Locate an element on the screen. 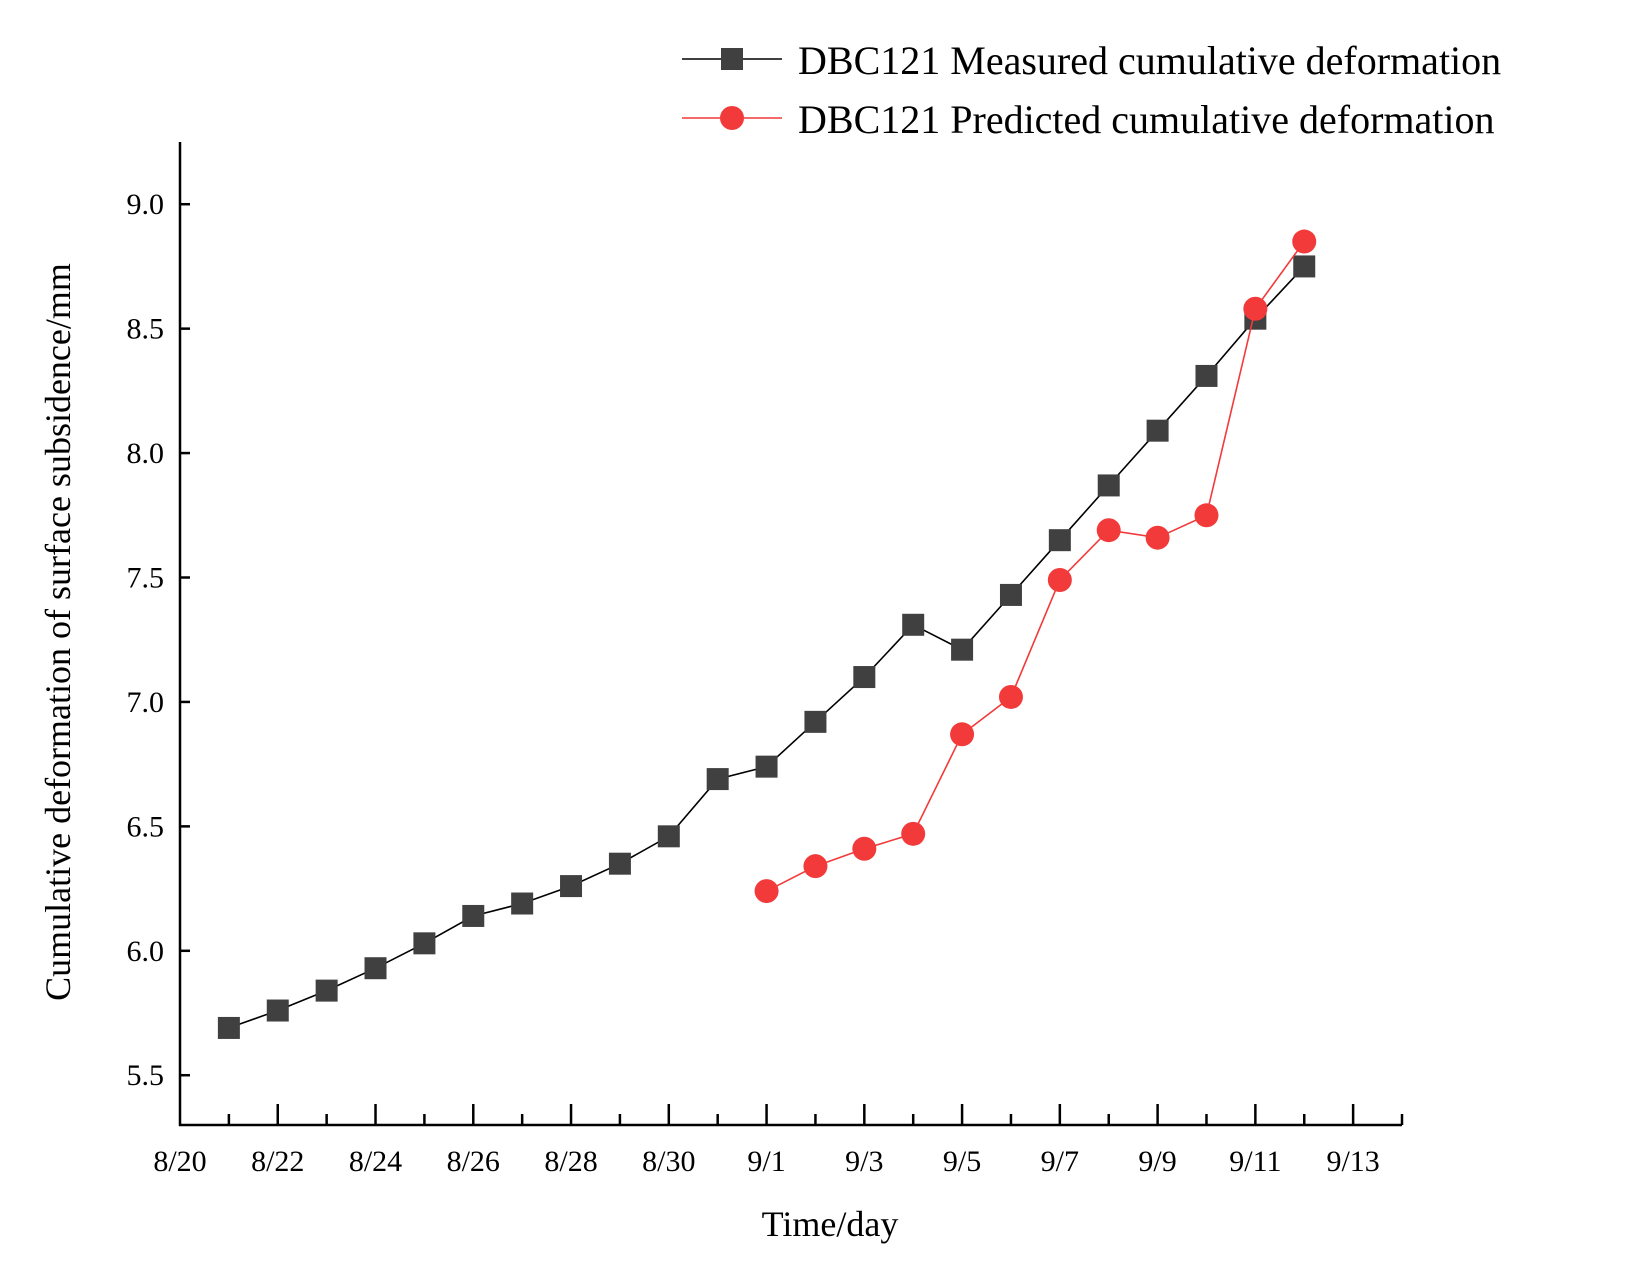  y-tick-label: 6.5 is located at coordinates (146, 826).